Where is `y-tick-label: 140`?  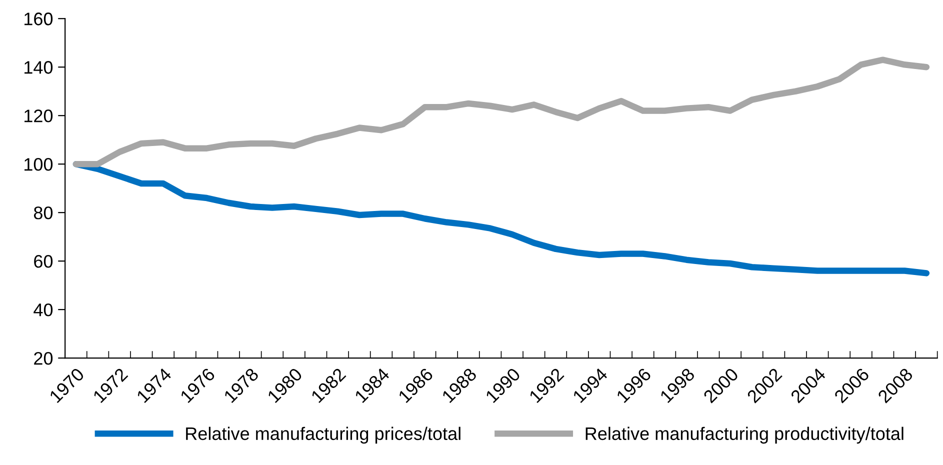
y-tick-label: 140 is located at coordinates (38, 67).